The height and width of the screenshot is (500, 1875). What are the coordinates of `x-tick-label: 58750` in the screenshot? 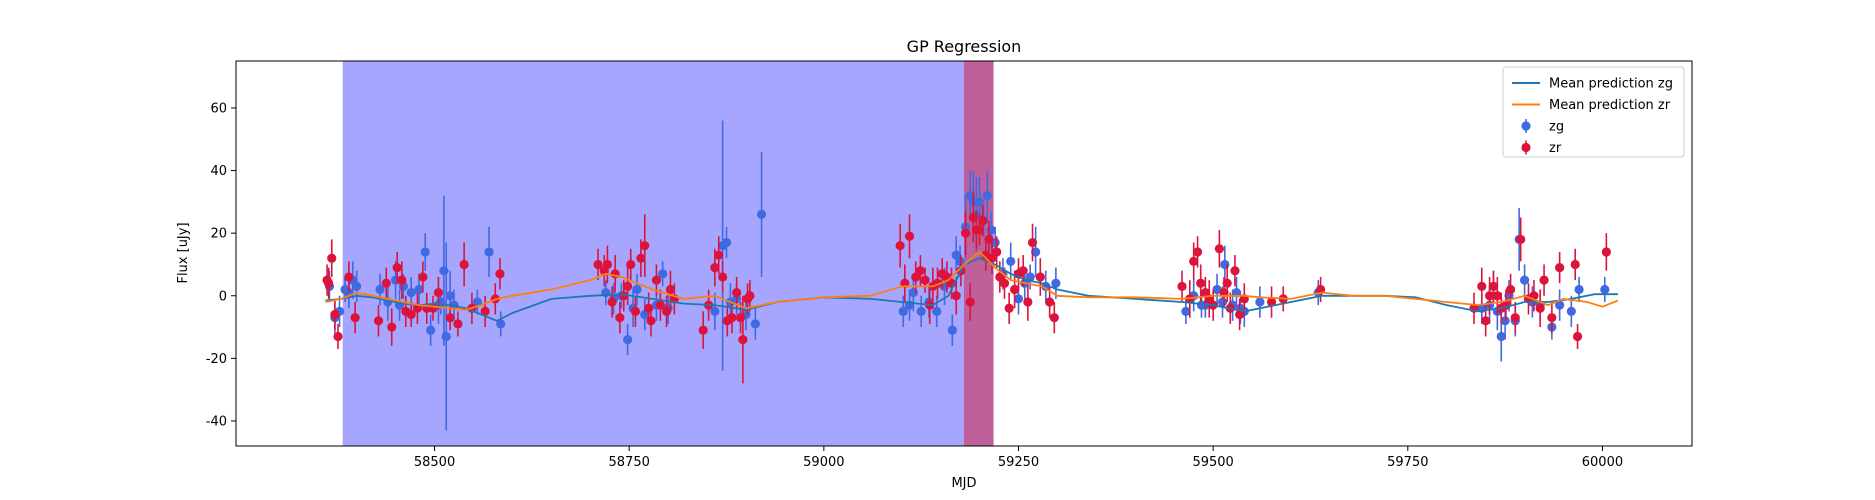 It's located at (629, 462).